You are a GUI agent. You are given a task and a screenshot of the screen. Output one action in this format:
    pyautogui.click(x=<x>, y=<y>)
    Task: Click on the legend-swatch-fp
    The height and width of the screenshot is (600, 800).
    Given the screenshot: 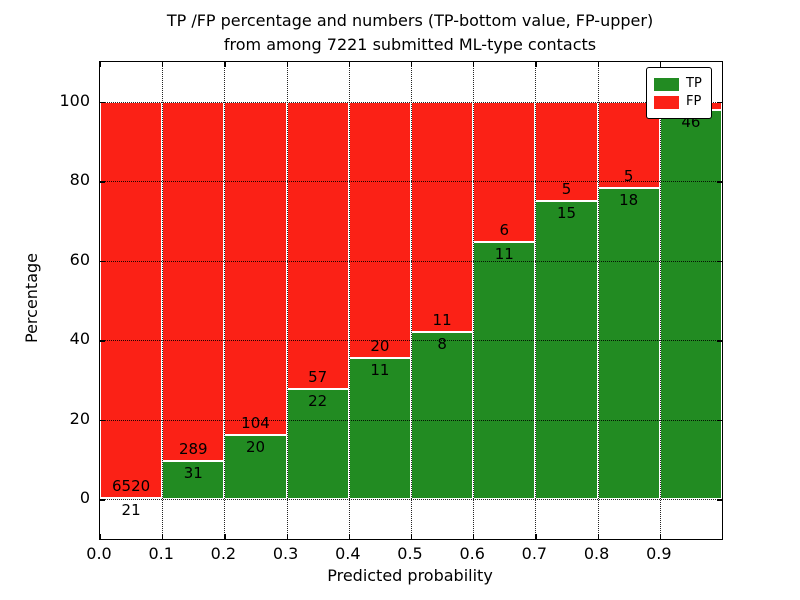 What is the action you would take?
    pyautogui.click(x=666, y=102)
    